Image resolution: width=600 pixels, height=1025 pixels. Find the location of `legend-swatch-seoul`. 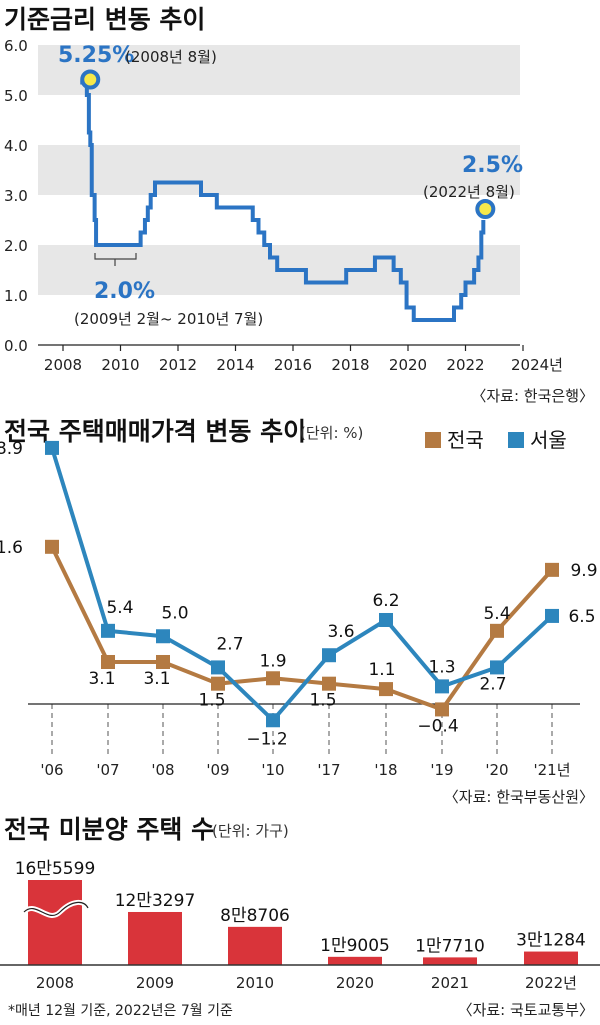

legend-swatch-seoul is located at coordinates (516, 440).